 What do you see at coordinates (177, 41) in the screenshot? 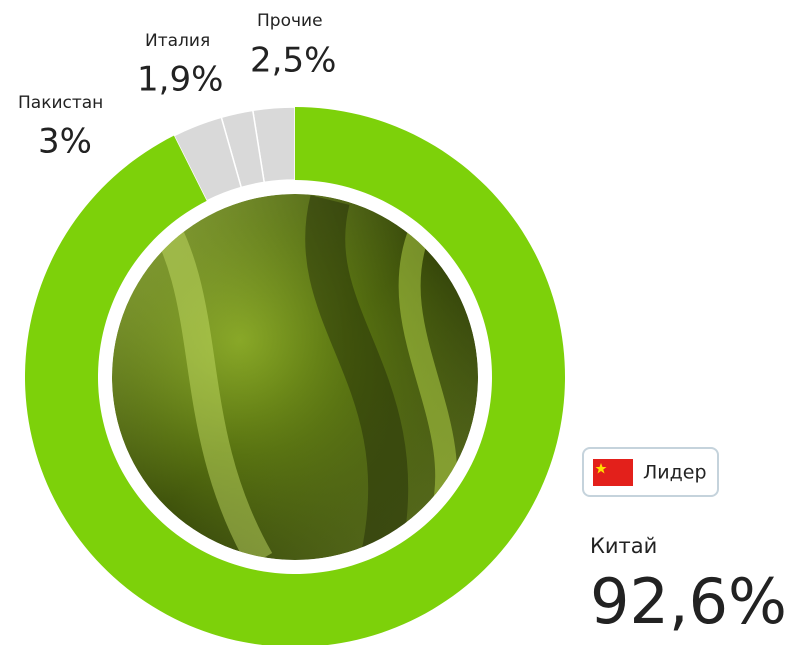
I see `category-label: Италия` at bounding box center [177, 41].